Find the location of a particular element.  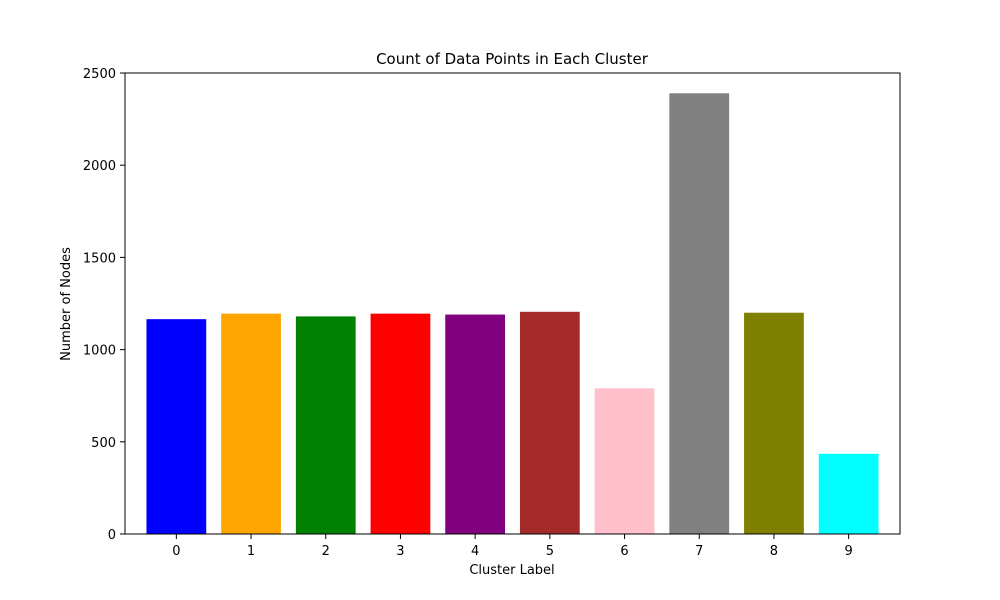

y-tick-label: 2000 is located at coordinates (99, 166).